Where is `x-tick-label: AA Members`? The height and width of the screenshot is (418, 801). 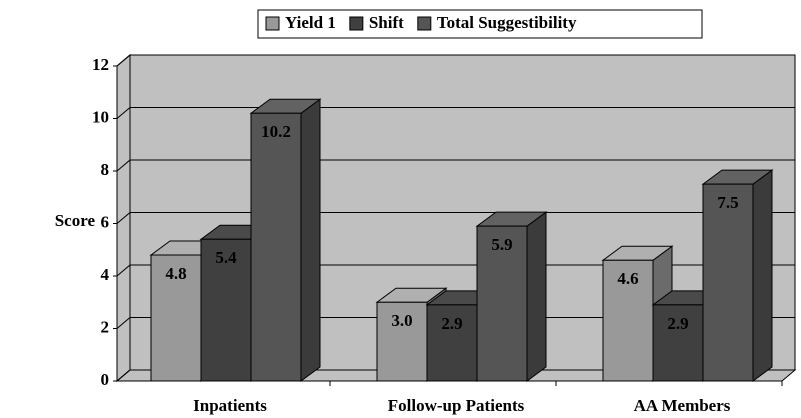 x-tick-label: AA Members is located at coordinates (682, 405).